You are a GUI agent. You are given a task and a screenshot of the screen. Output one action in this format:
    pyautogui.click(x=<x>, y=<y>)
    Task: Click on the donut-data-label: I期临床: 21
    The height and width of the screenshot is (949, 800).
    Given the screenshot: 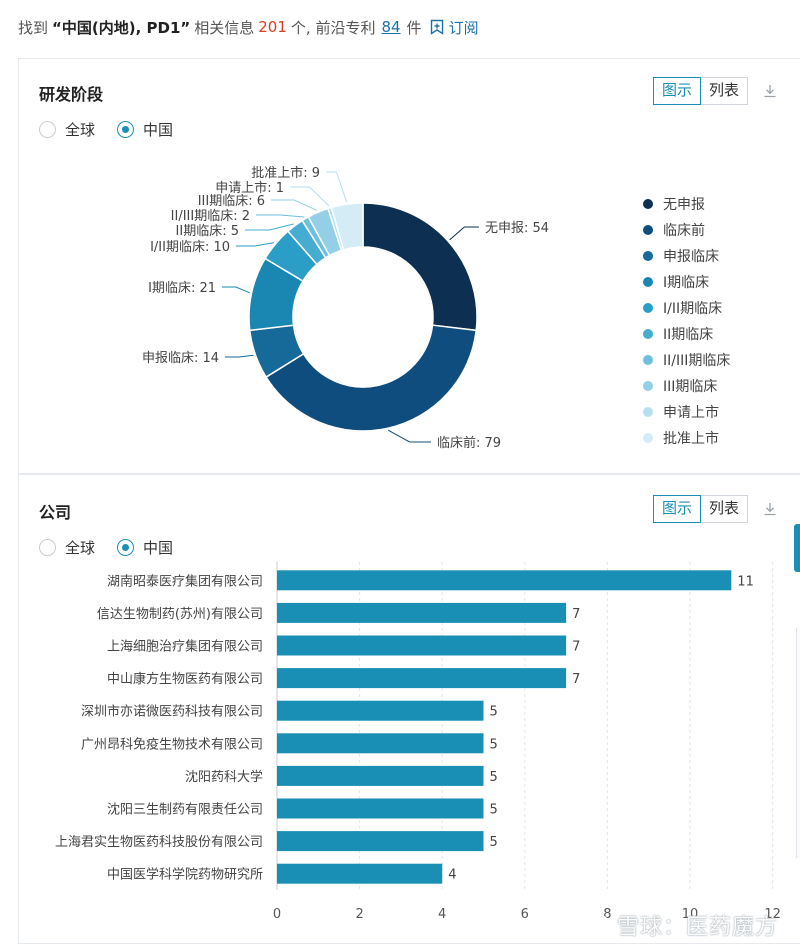 What is the action you would take?
    pyautogui.click(x=182, y=288)
    